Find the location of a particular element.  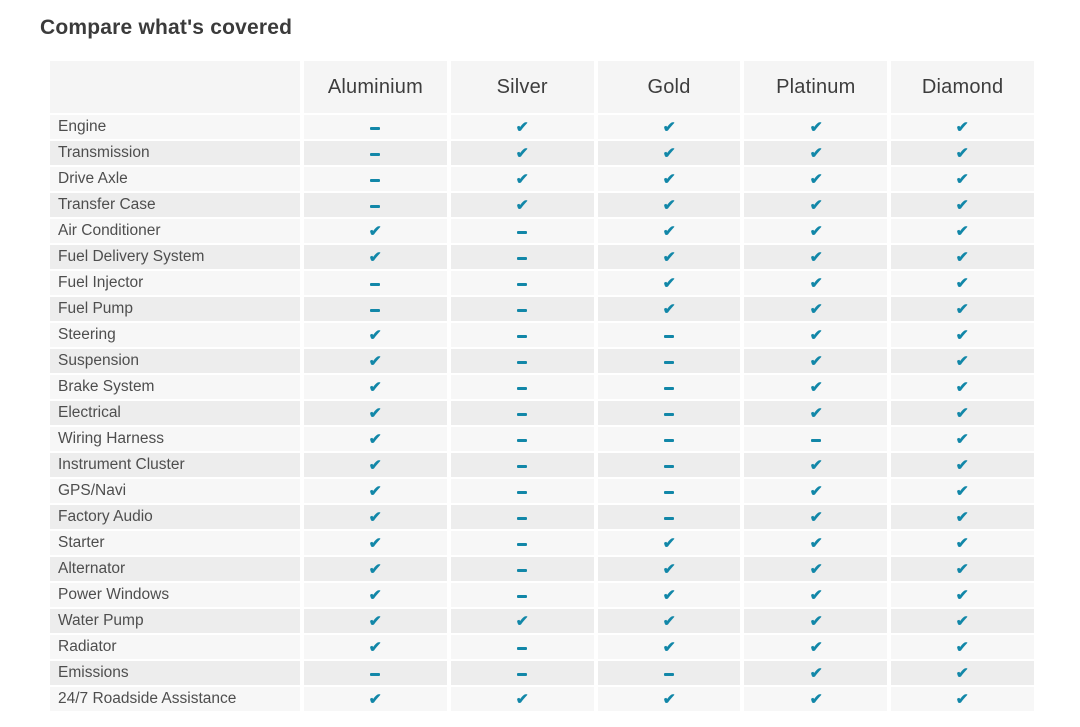

table-row: GPS/Navi ✔ ✔ ✔ is located at coordinates (542, 491).